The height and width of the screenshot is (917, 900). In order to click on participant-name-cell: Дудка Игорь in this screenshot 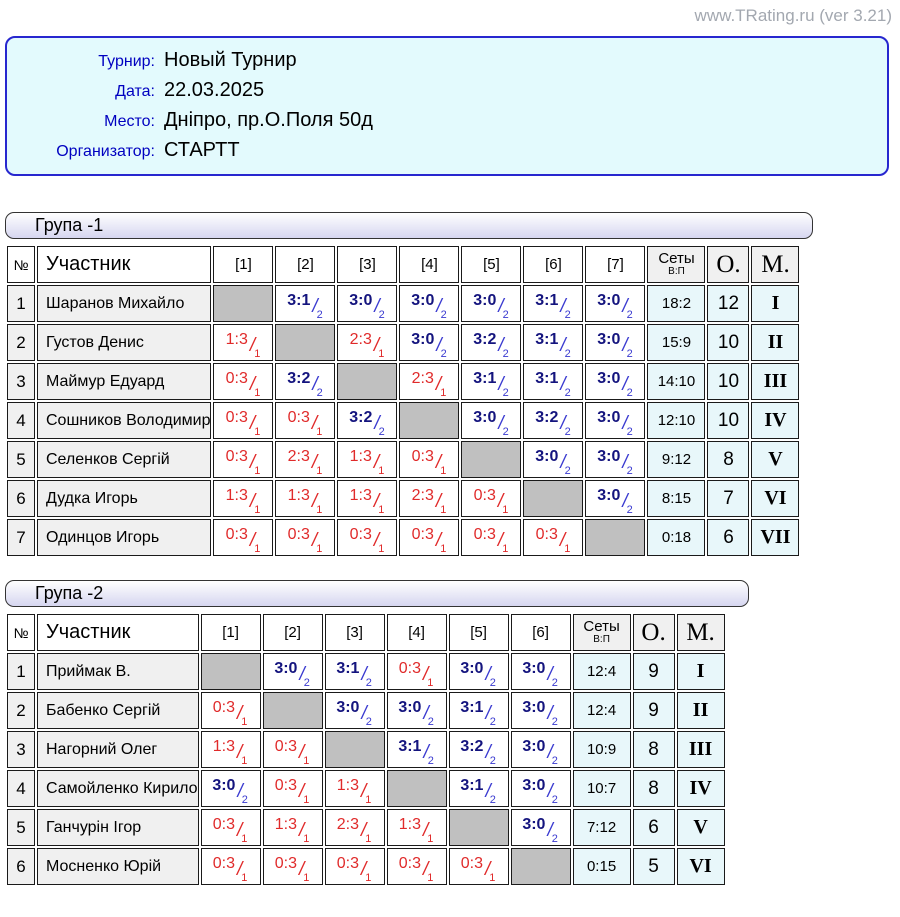, I will do `click(124, 498)`.